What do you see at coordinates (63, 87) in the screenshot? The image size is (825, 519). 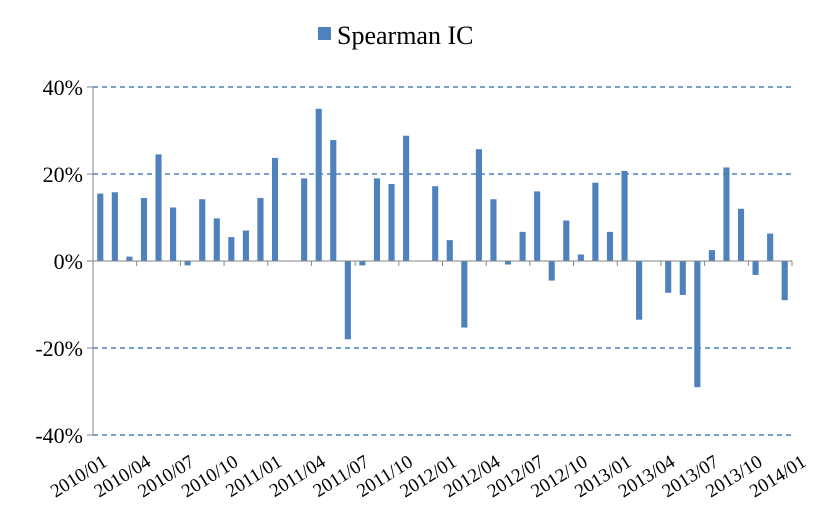 I see `y-tick-label: 40%` at bounding box center [63, 87].